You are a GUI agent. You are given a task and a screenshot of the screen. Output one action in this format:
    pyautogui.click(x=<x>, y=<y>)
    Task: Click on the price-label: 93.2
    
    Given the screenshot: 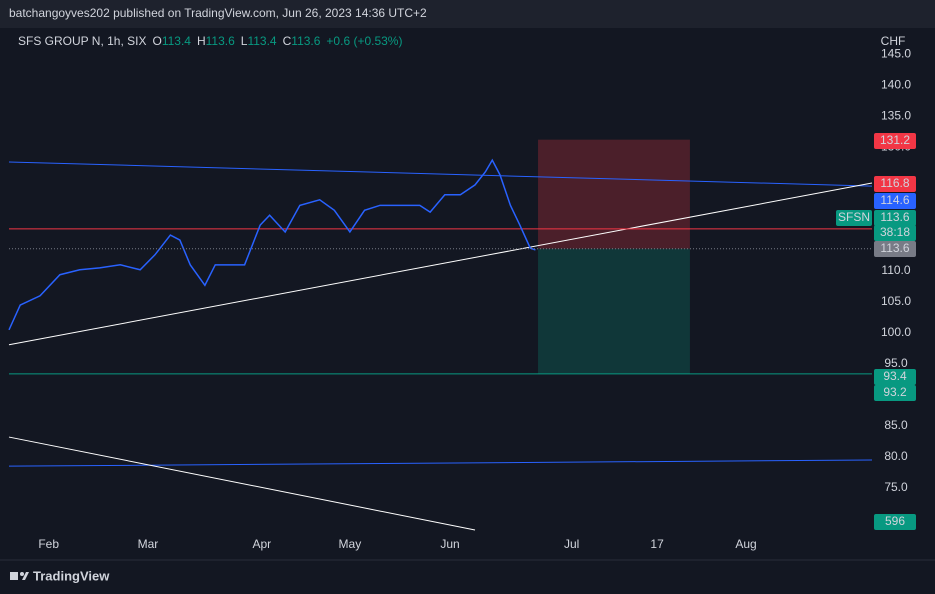 What is the action you would take?
    pyautogui.click(x=895, y=392)
    